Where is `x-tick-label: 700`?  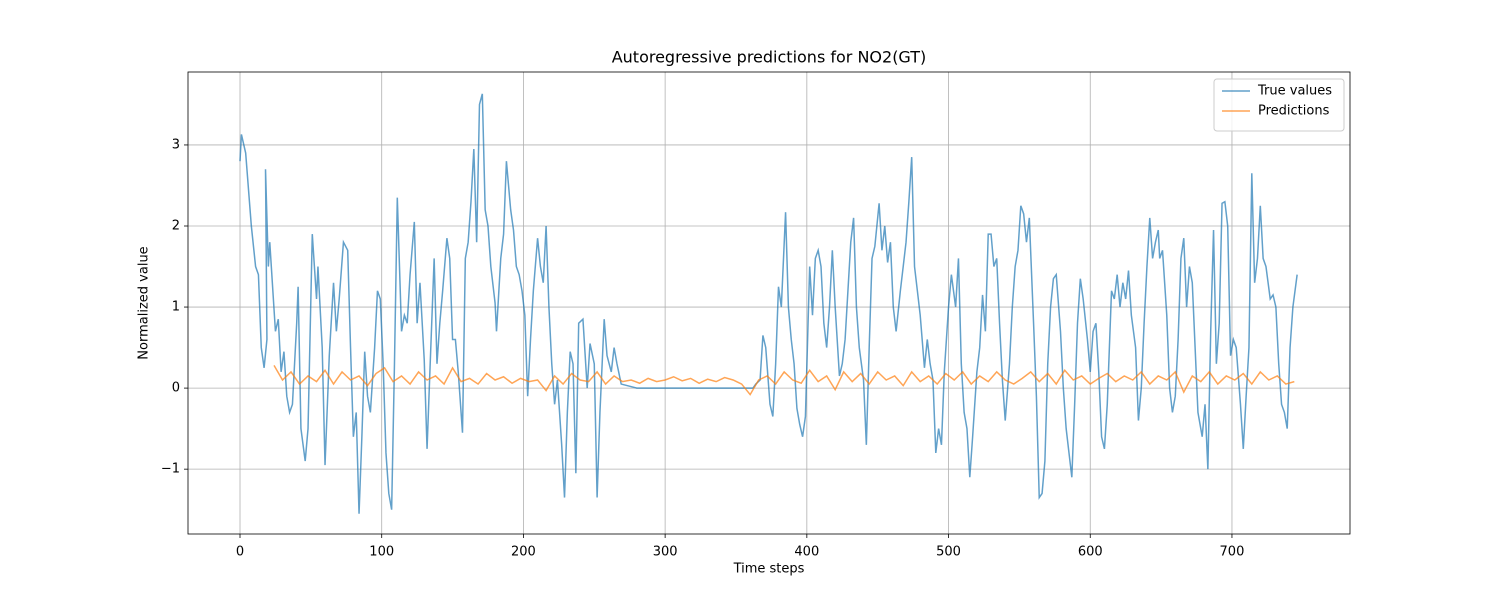 x-tick-label: 700 is located at coordinates (1232, 552).